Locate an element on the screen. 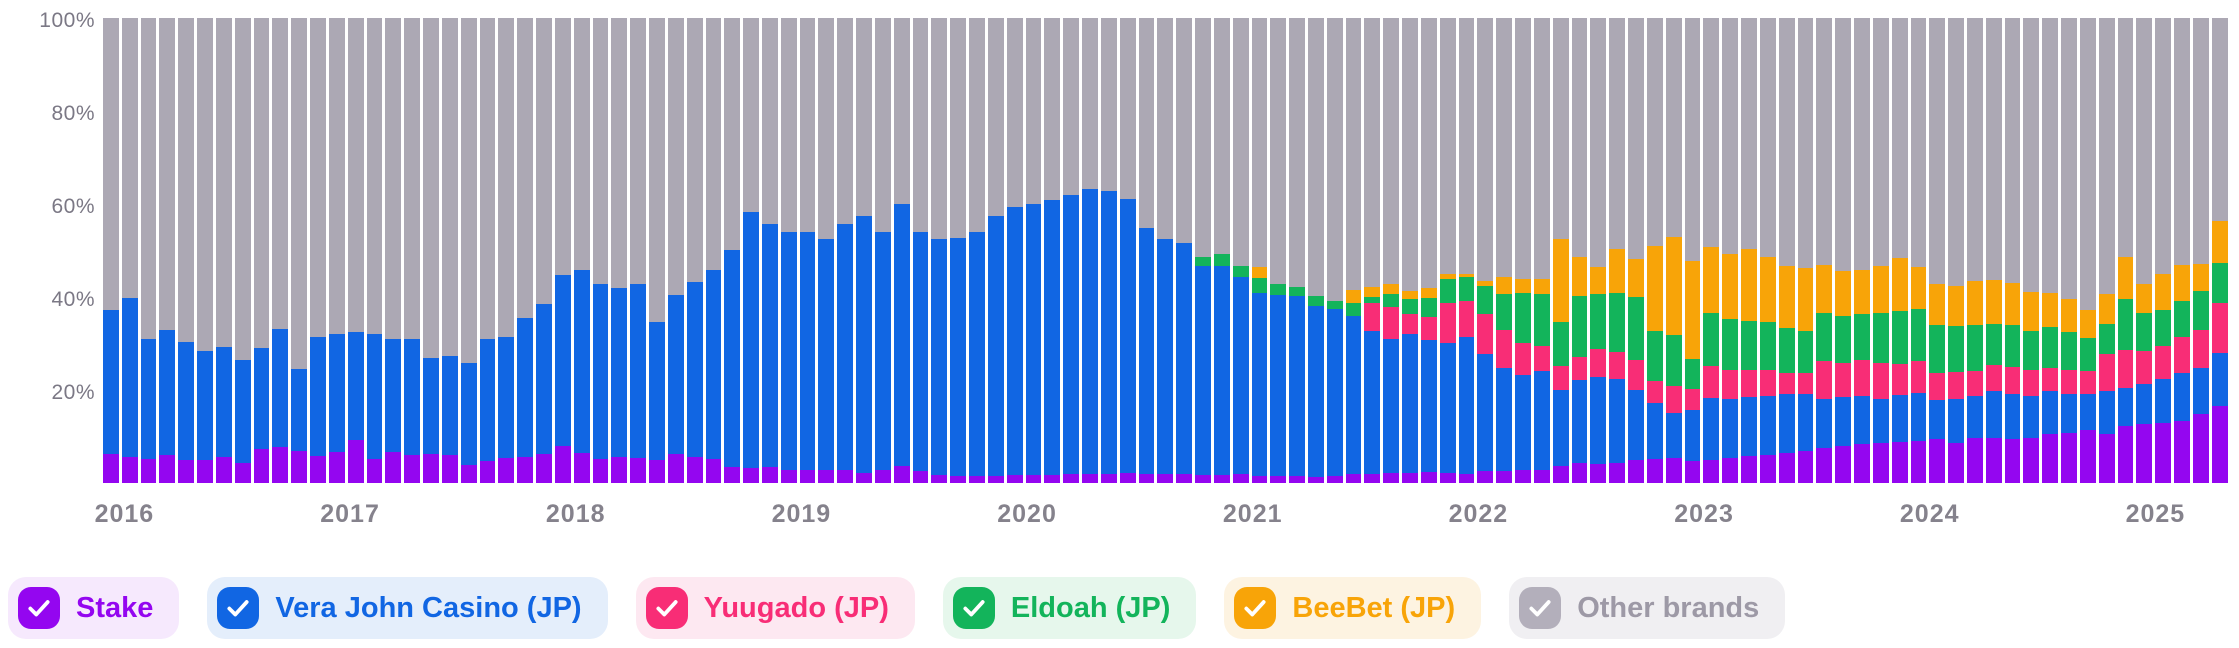 The width and height of the screenshot is (2239, 648). legend-item-stake: Stake is located at coordinates (94, 608).